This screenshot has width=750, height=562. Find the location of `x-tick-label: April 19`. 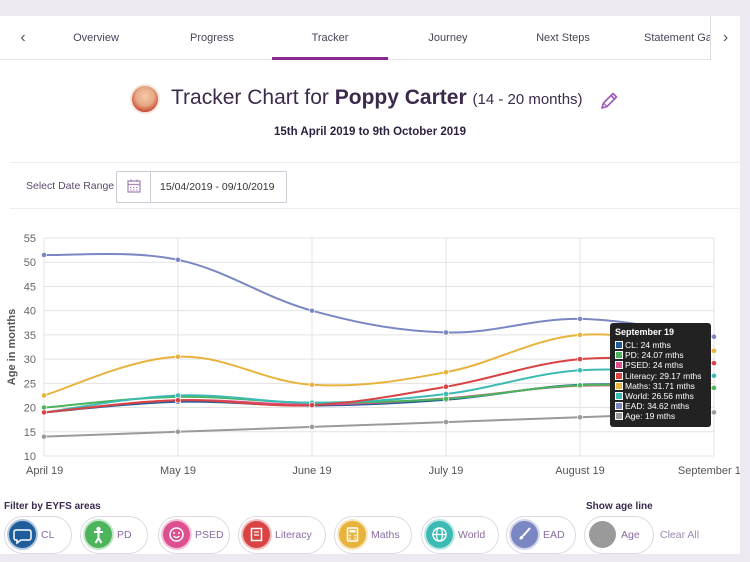

x-tick-label: April 19 is located at coordinates (44, 471).